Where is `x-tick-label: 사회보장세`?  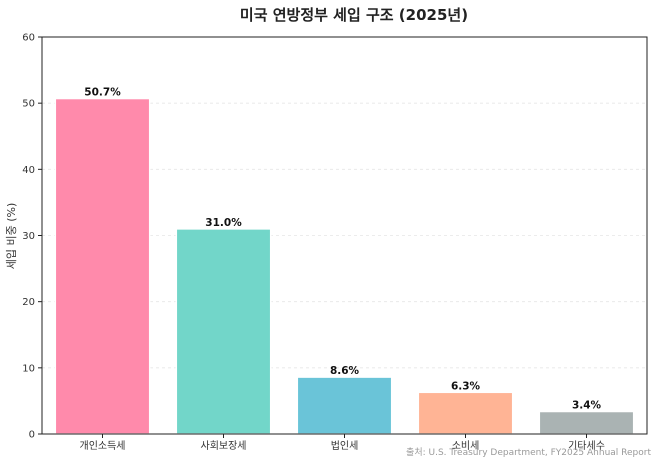 x-tick-label: 사회보장세 is located at coordinates (224, 446).